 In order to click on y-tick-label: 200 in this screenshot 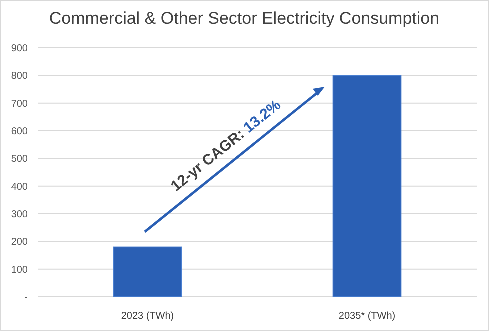, I will do `click(19, 242)`.